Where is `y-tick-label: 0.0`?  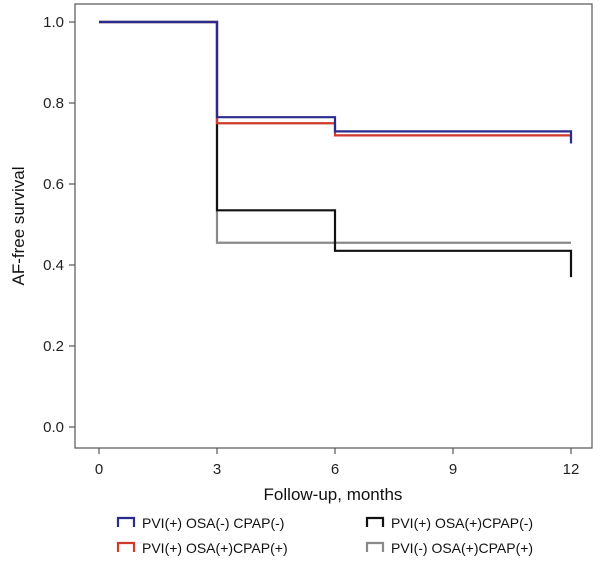
y-tick-label: 0.0 is located at coordinates (53, 427).